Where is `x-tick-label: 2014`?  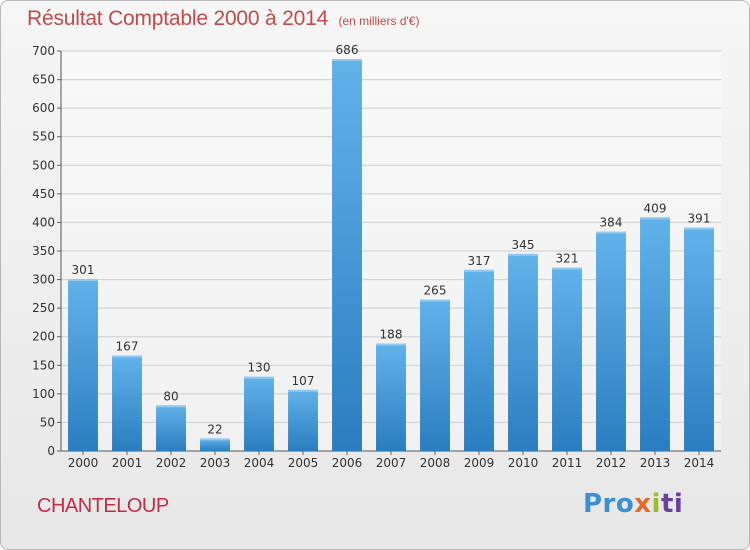 x-tick-label: 2014 is located at coordinates (699, 463).